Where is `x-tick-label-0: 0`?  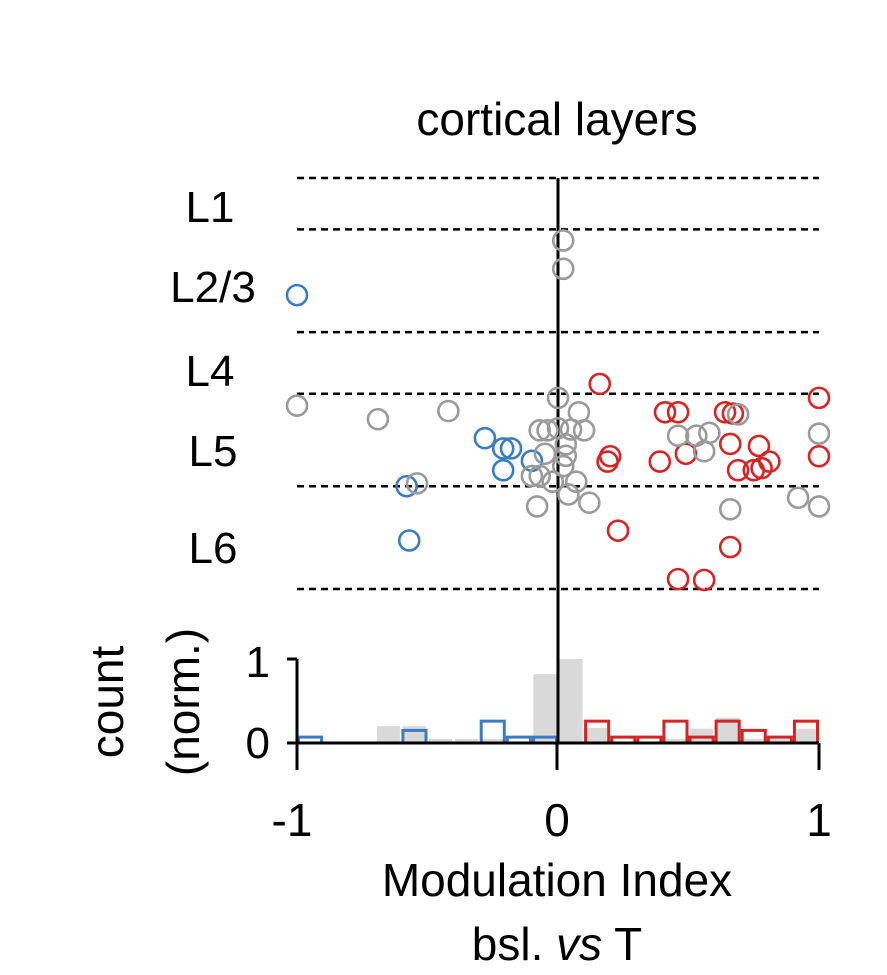 x-tick-label-0: 0 is located at coordinates (557, 820).